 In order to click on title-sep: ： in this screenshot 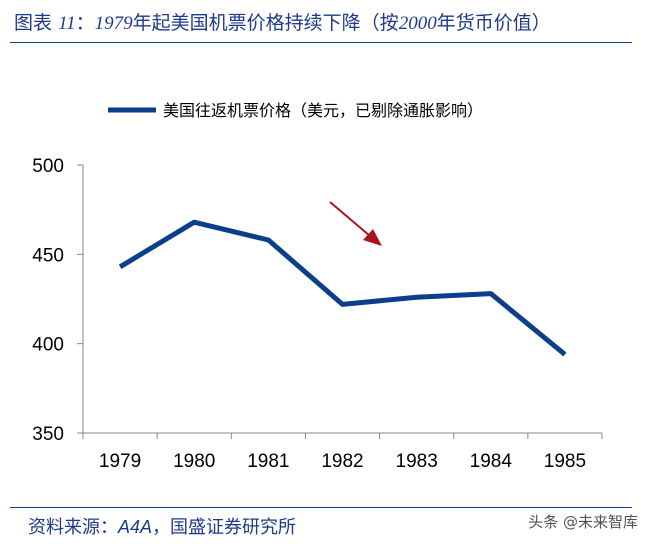, I will do `click(85, 23)`.